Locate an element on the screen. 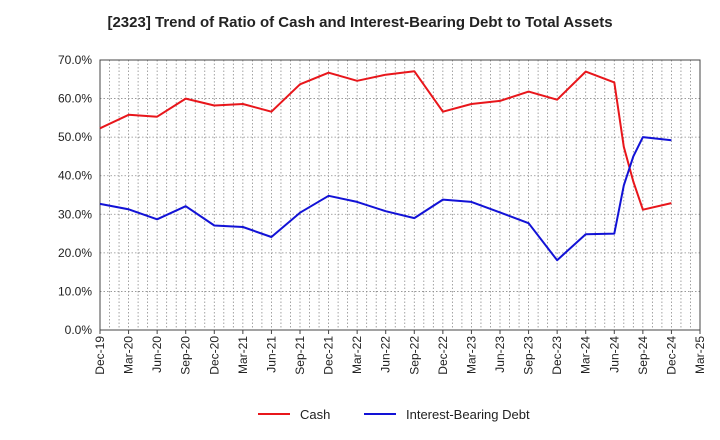 This screenshot has width=720, height=440. x-tick-label: Sep-22 is located at coordinates (414, 355).